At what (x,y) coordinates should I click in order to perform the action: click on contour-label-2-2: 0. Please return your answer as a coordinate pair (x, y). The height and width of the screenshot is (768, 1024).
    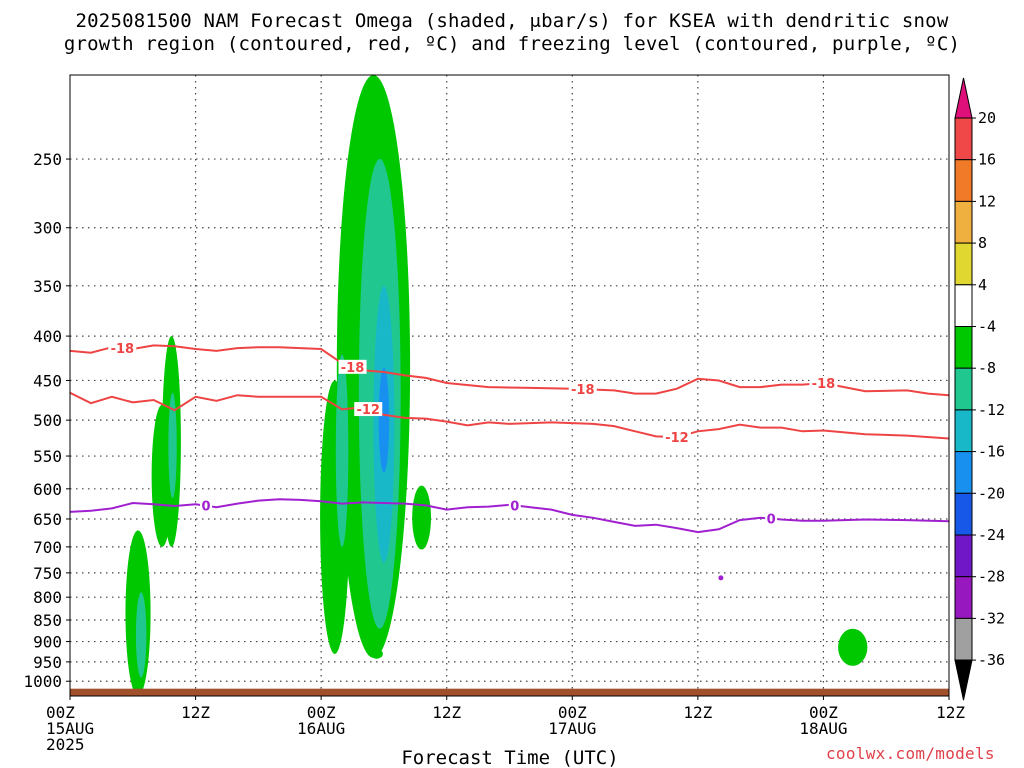
    Looking at the image, I should click on (771, 520).